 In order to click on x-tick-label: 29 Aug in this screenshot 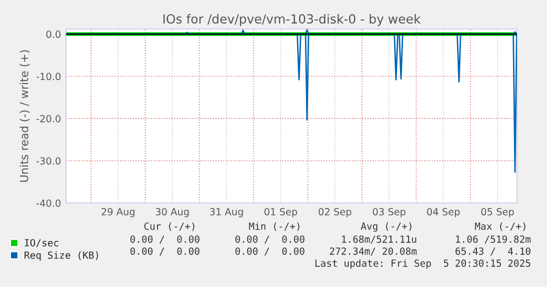, I will do `click(118, 213)`.